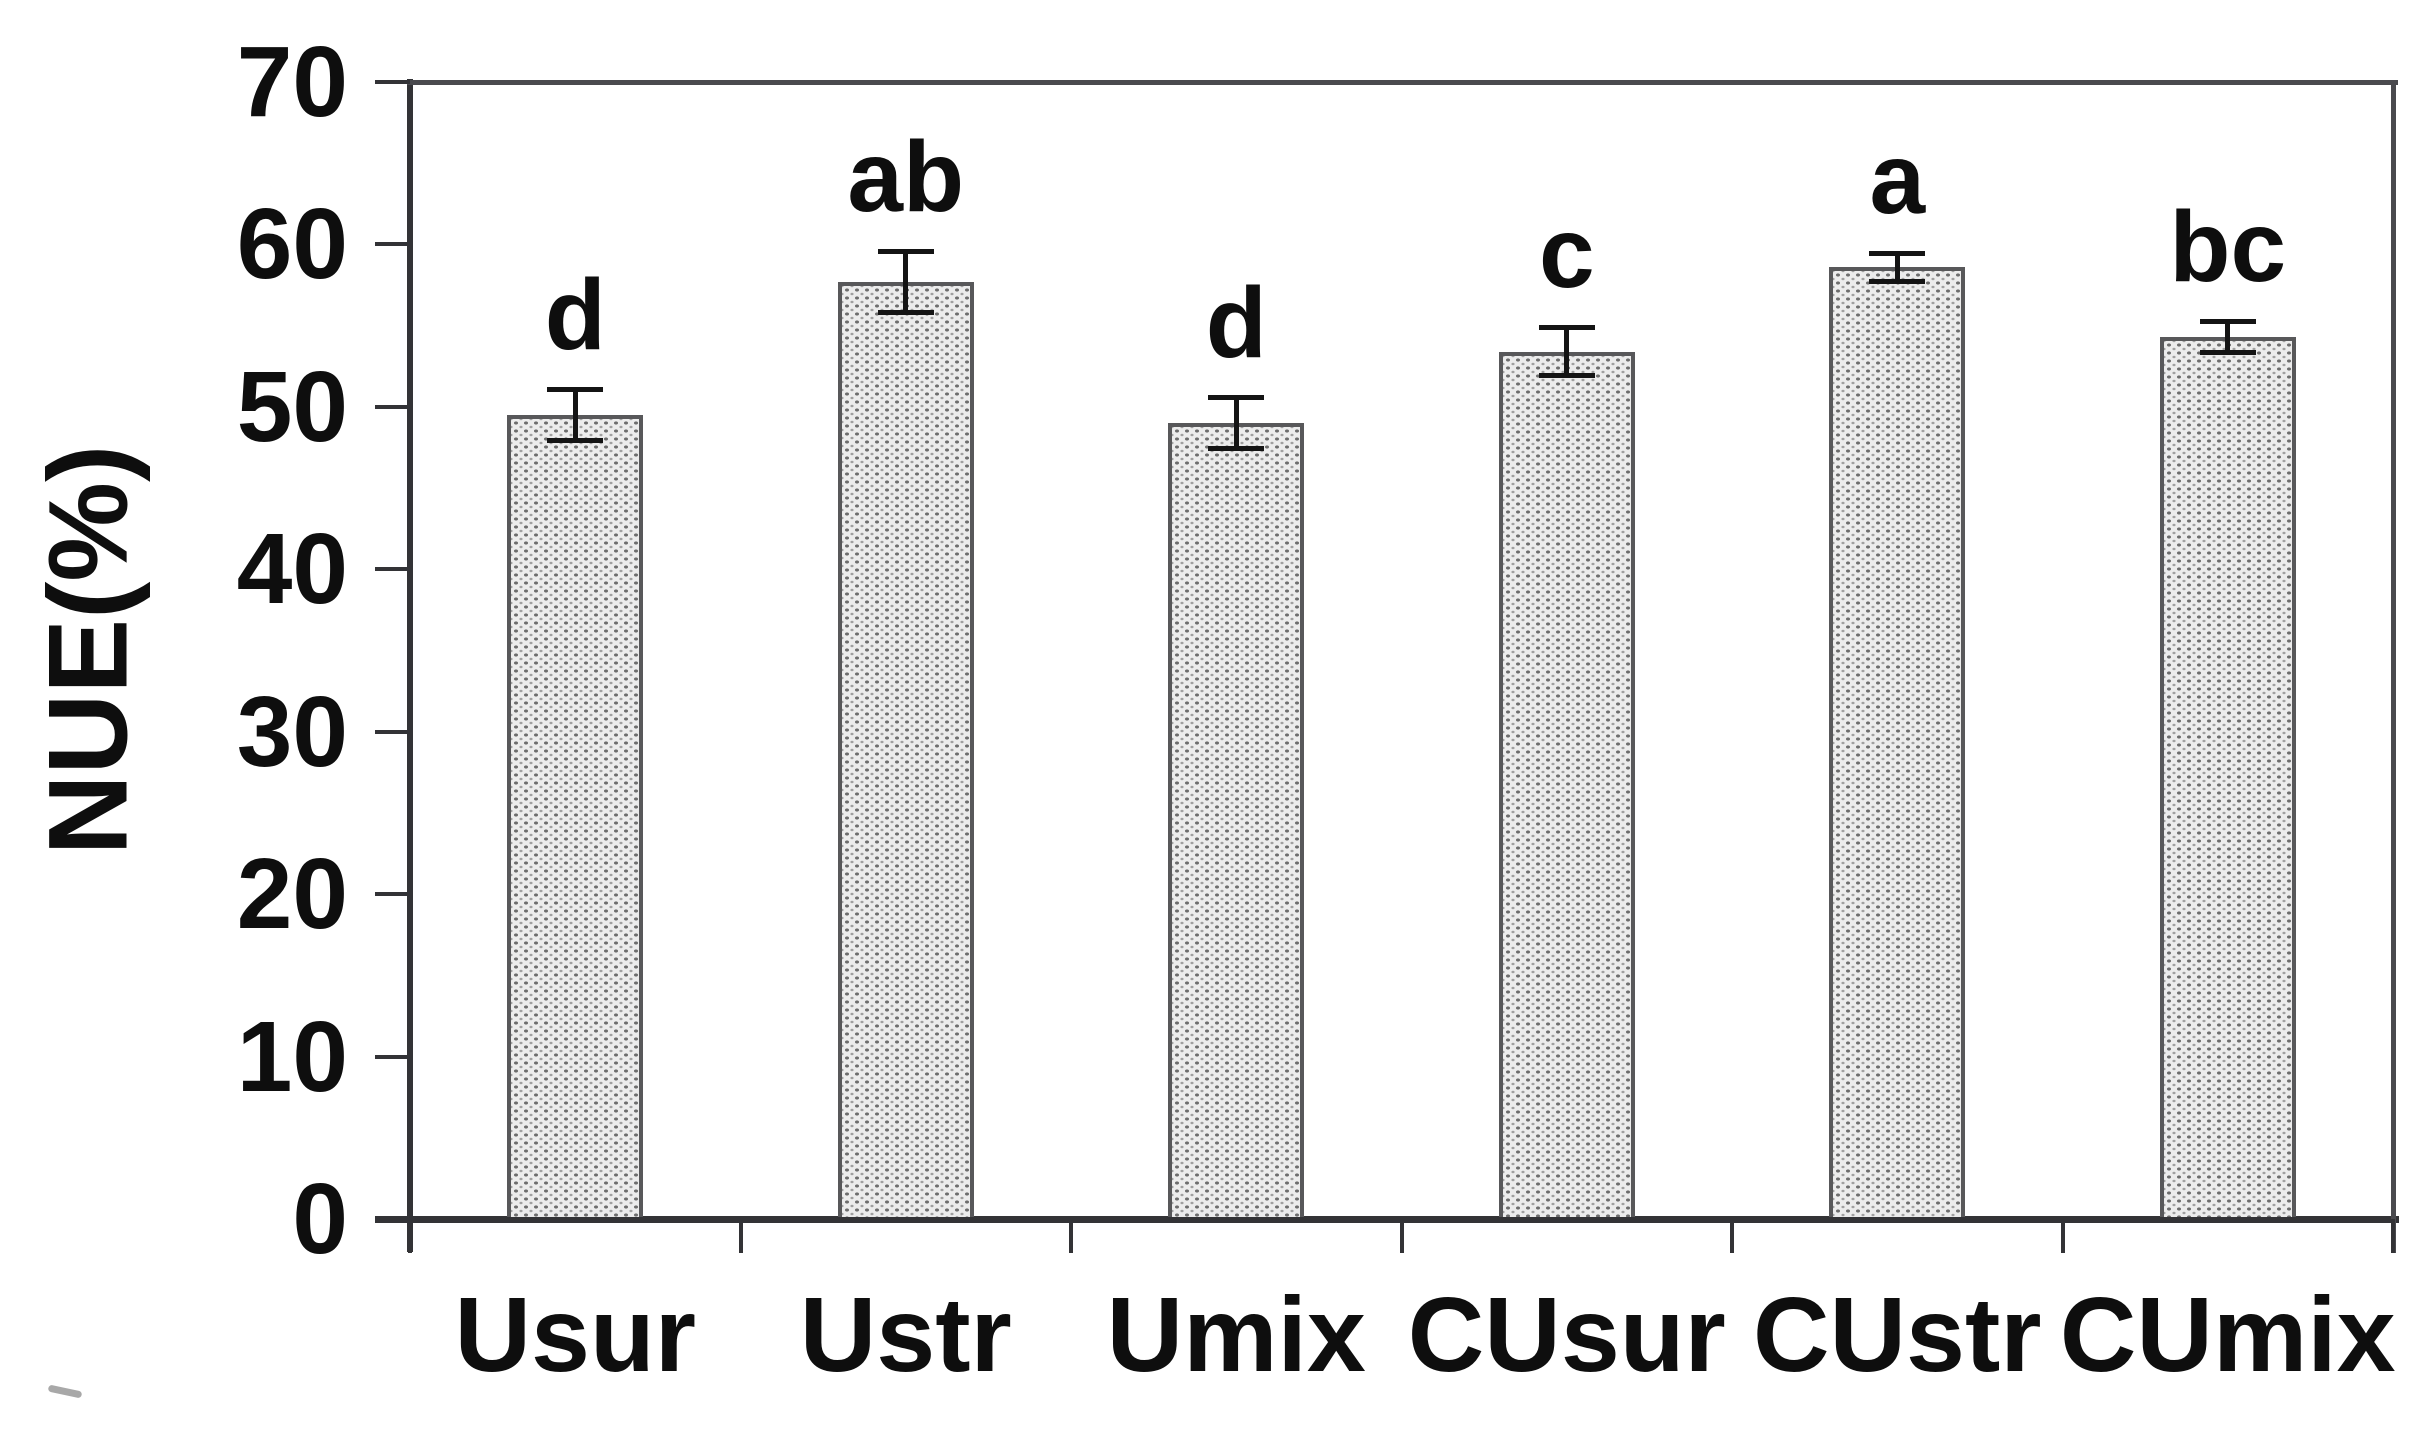  Describe the element at coordinates (292, 406) in the screenshot. I see `y-tick-label: 50` at that location.